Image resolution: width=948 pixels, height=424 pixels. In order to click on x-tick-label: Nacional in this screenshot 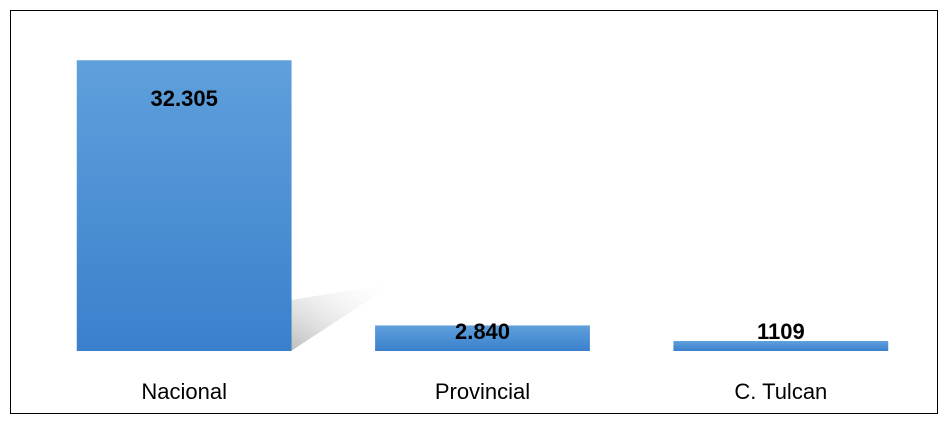, I will do `click(184, 391)`.